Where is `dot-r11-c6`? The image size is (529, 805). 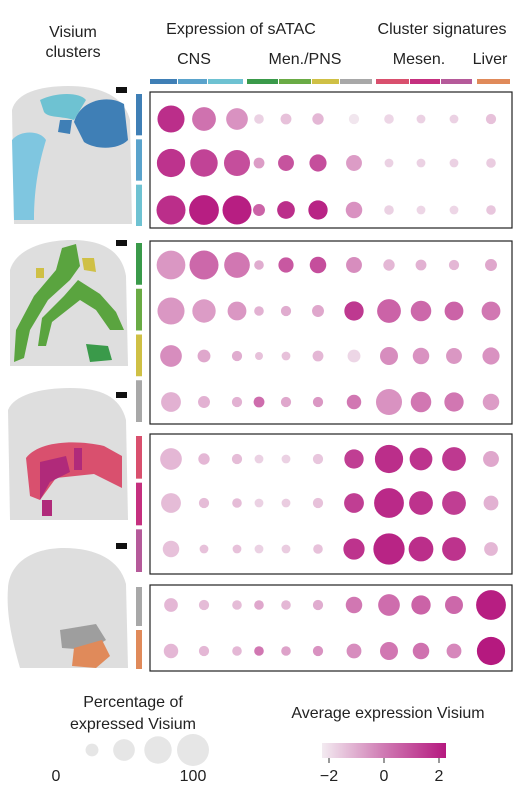
dot-r11-c6 is located at coordinates (354, 651).